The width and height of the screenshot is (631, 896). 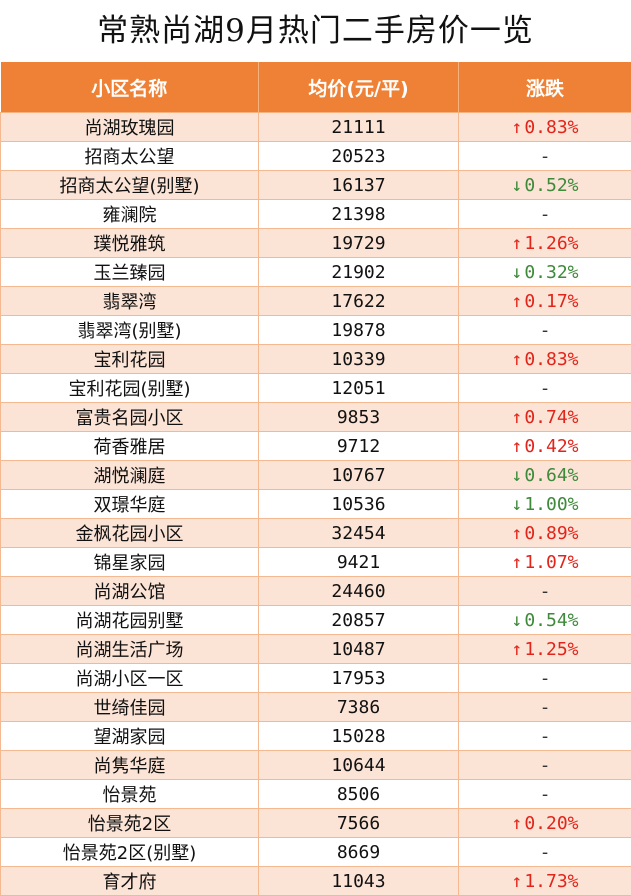 I want to click on change-value: 1.26%, so click(x=551, y=243).